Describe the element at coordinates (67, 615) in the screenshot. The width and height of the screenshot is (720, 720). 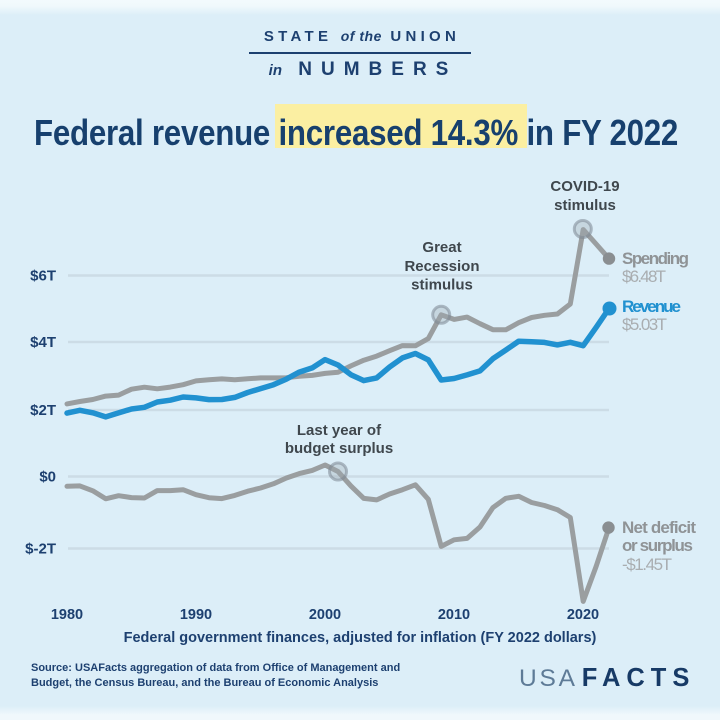
I see `svg-text: 1980` at that location.